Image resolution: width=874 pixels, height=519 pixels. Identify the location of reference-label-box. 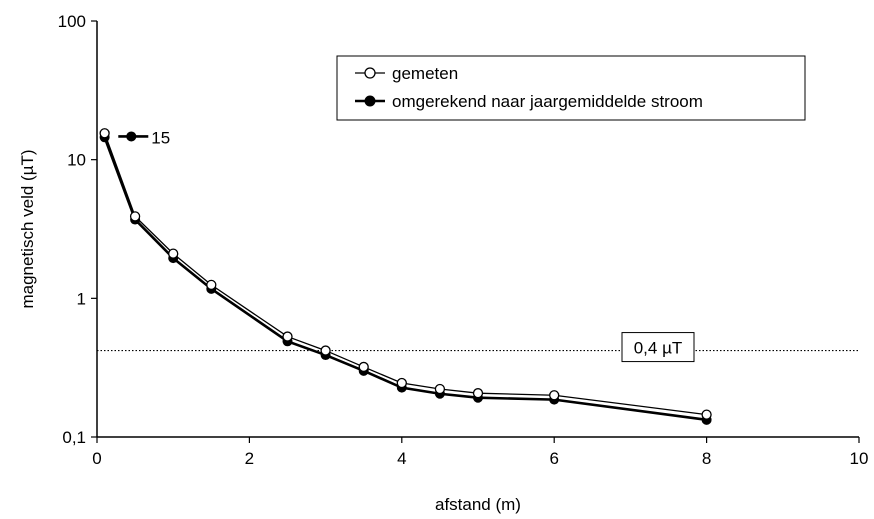
(658, 347).